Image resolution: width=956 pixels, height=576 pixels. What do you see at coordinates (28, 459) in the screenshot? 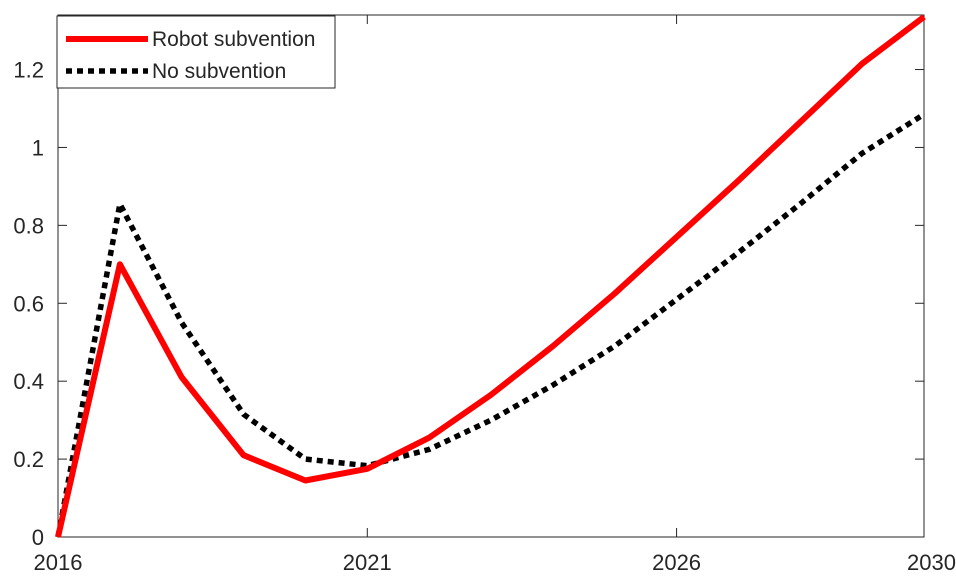
I see `y-tick-label: 0.2` at bounding box center [28, 459].